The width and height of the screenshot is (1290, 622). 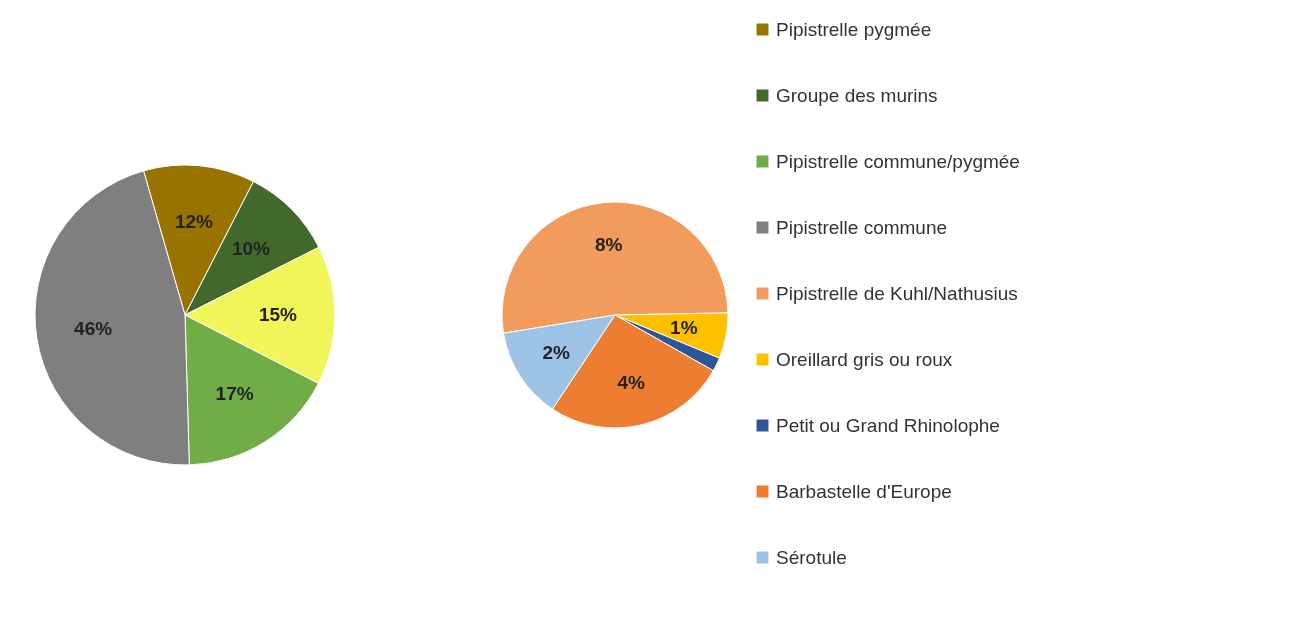 I want to click on legend-label: Petit ou Grand Rhinolophe, so click(x=888, y=425).